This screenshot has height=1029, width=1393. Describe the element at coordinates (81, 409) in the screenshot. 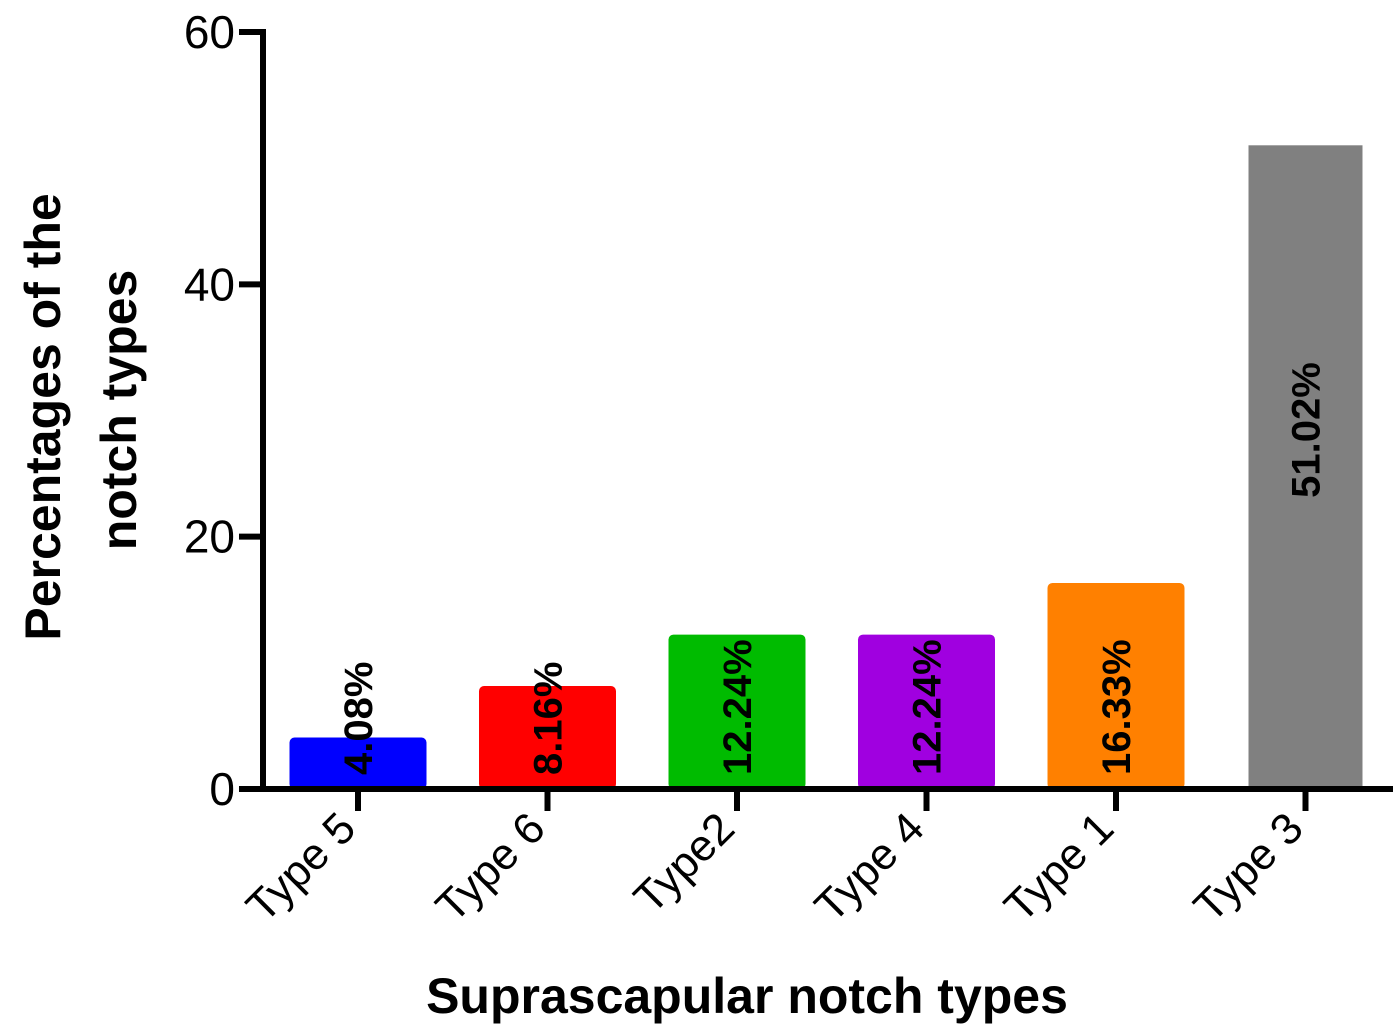

I see `y-axis-title: Percentages of the notch types` at that location.